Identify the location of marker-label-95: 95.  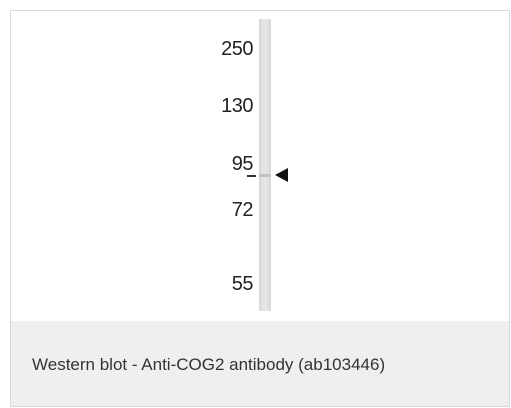
(242, 164).